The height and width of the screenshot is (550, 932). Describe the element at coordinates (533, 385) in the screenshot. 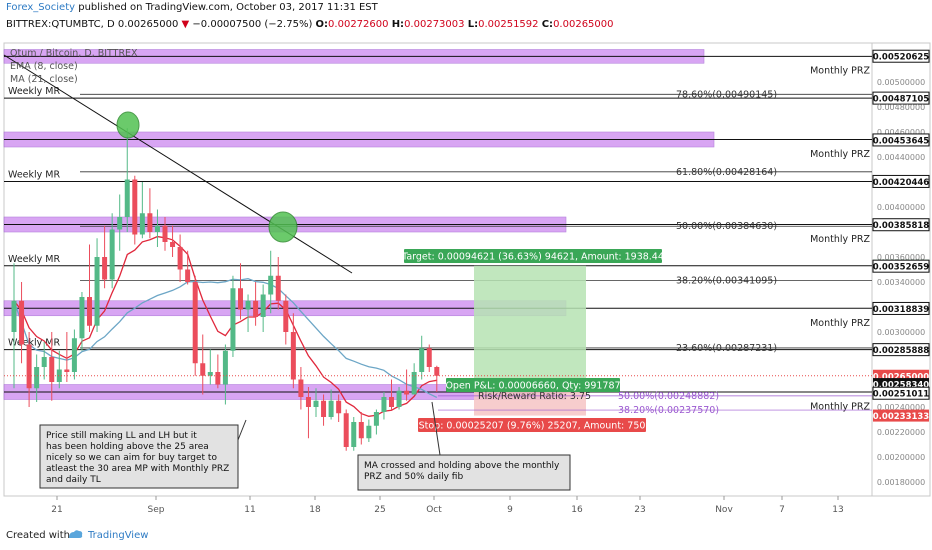

I see `pnl-label: Open P&L: 0.00006660, Qty: 991787` at that location.